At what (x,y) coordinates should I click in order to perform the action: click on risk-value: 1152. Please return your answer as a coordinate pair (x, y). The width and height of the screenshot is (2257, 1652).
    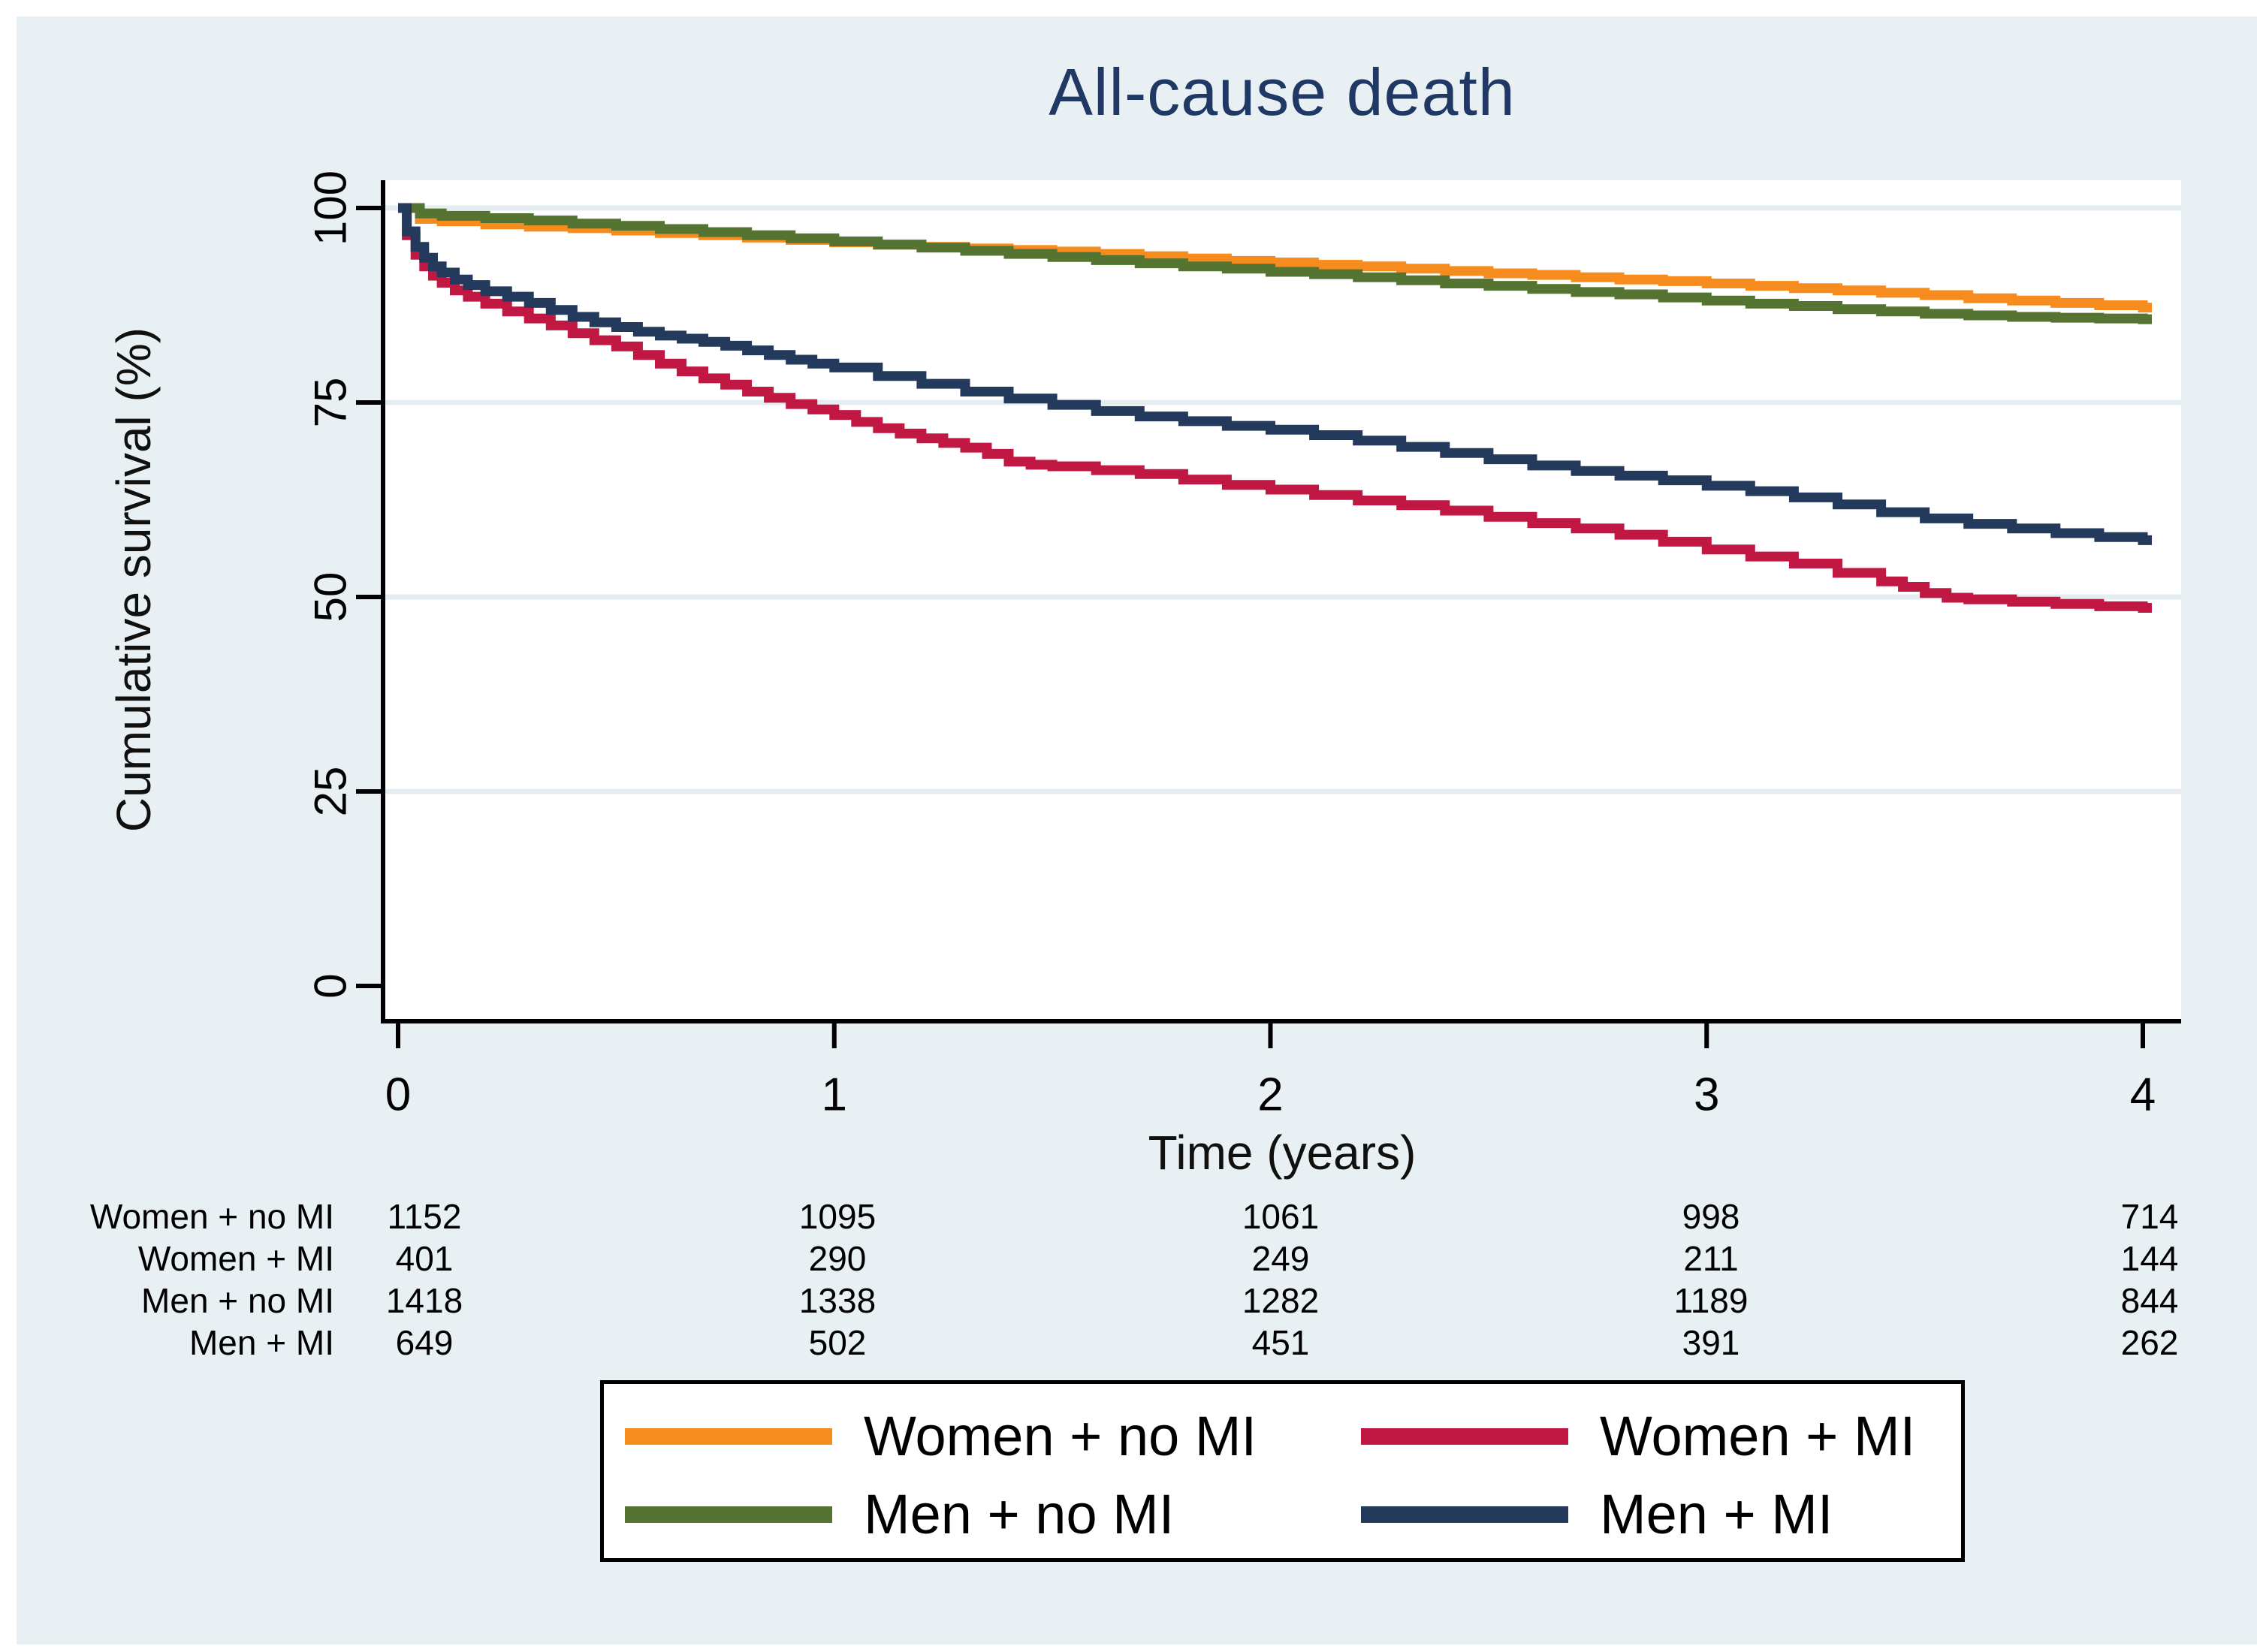
    Looking at the image, I should click on (424, 1216).